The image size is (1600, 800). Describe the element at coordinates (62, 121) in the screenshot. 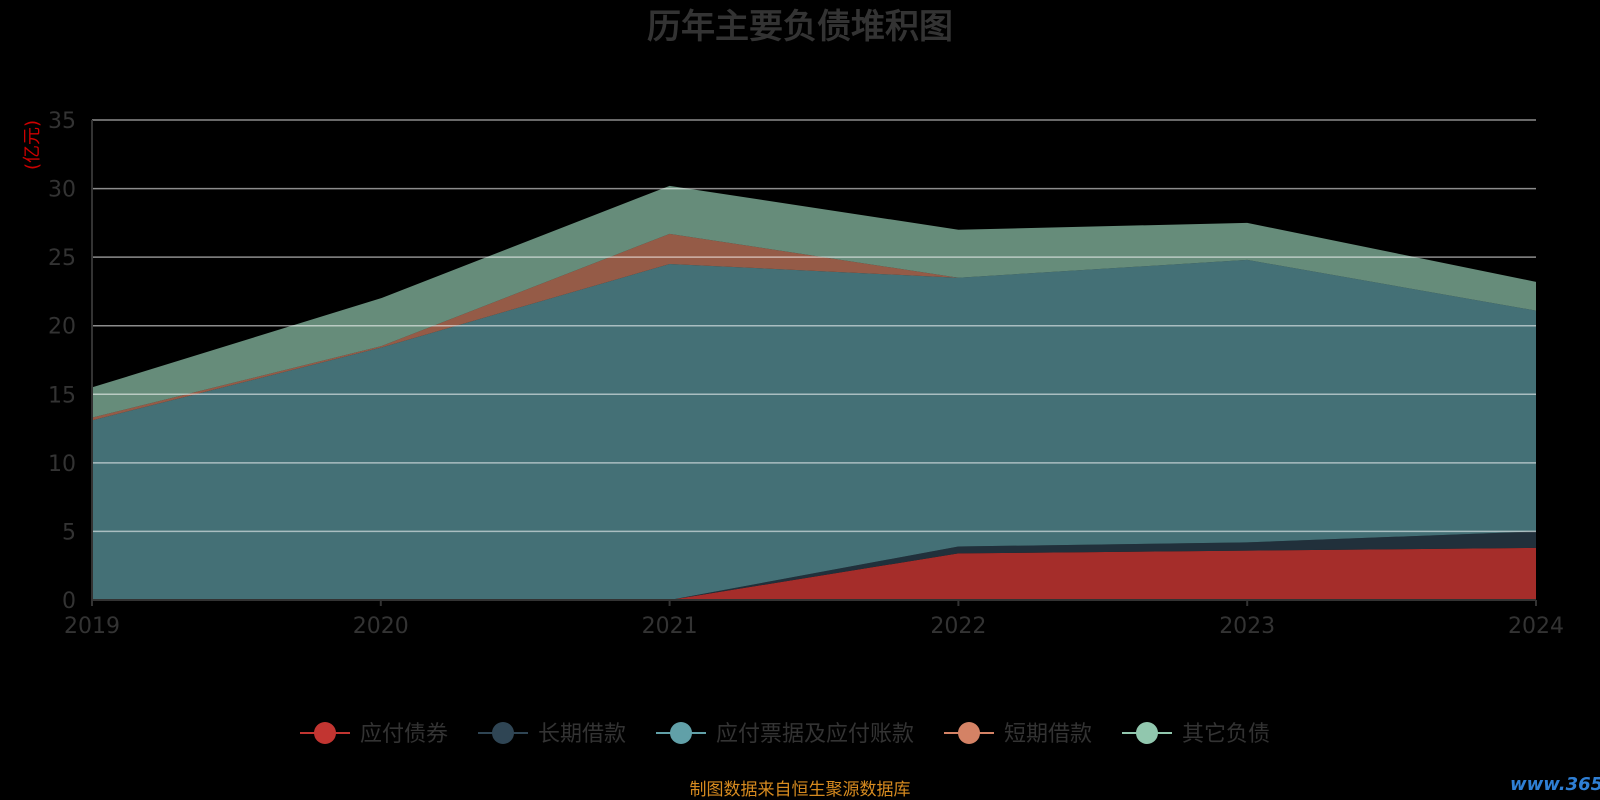

I see `y-tick-label: 35` at that location.